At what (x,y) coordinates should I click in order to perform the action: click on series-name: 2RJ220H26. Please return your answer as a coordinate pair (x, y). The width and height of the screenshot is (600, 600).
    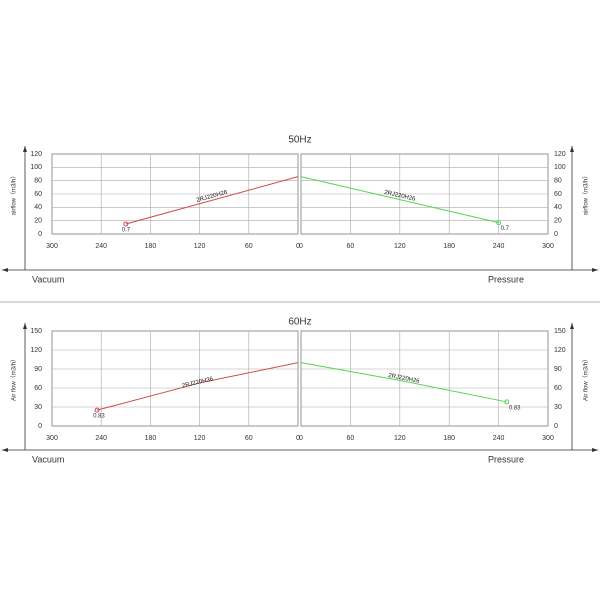
    Looking at the image, I should click on (404, 379).